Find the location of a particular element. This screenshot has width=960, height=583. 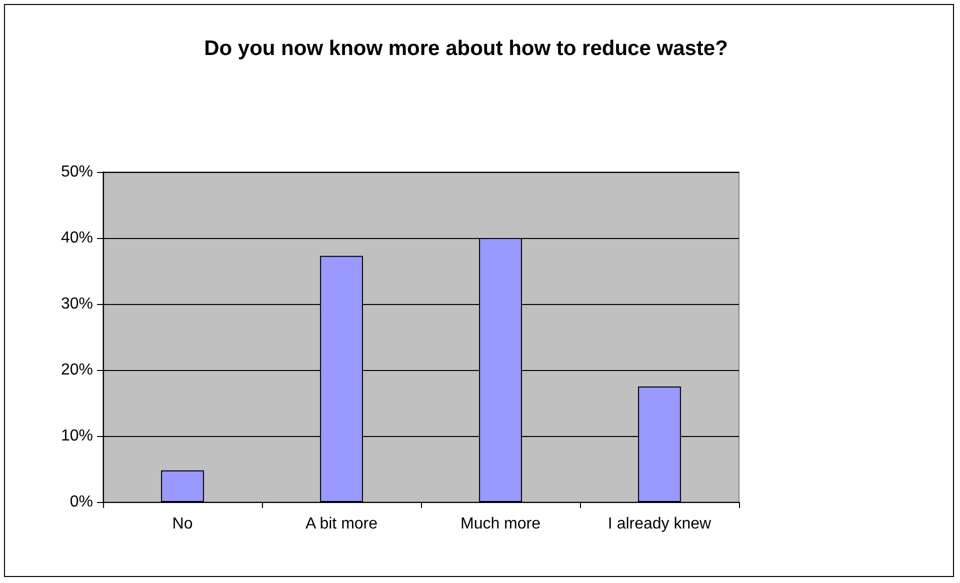

x-tick-label: No is located at coordinates (182, 524).